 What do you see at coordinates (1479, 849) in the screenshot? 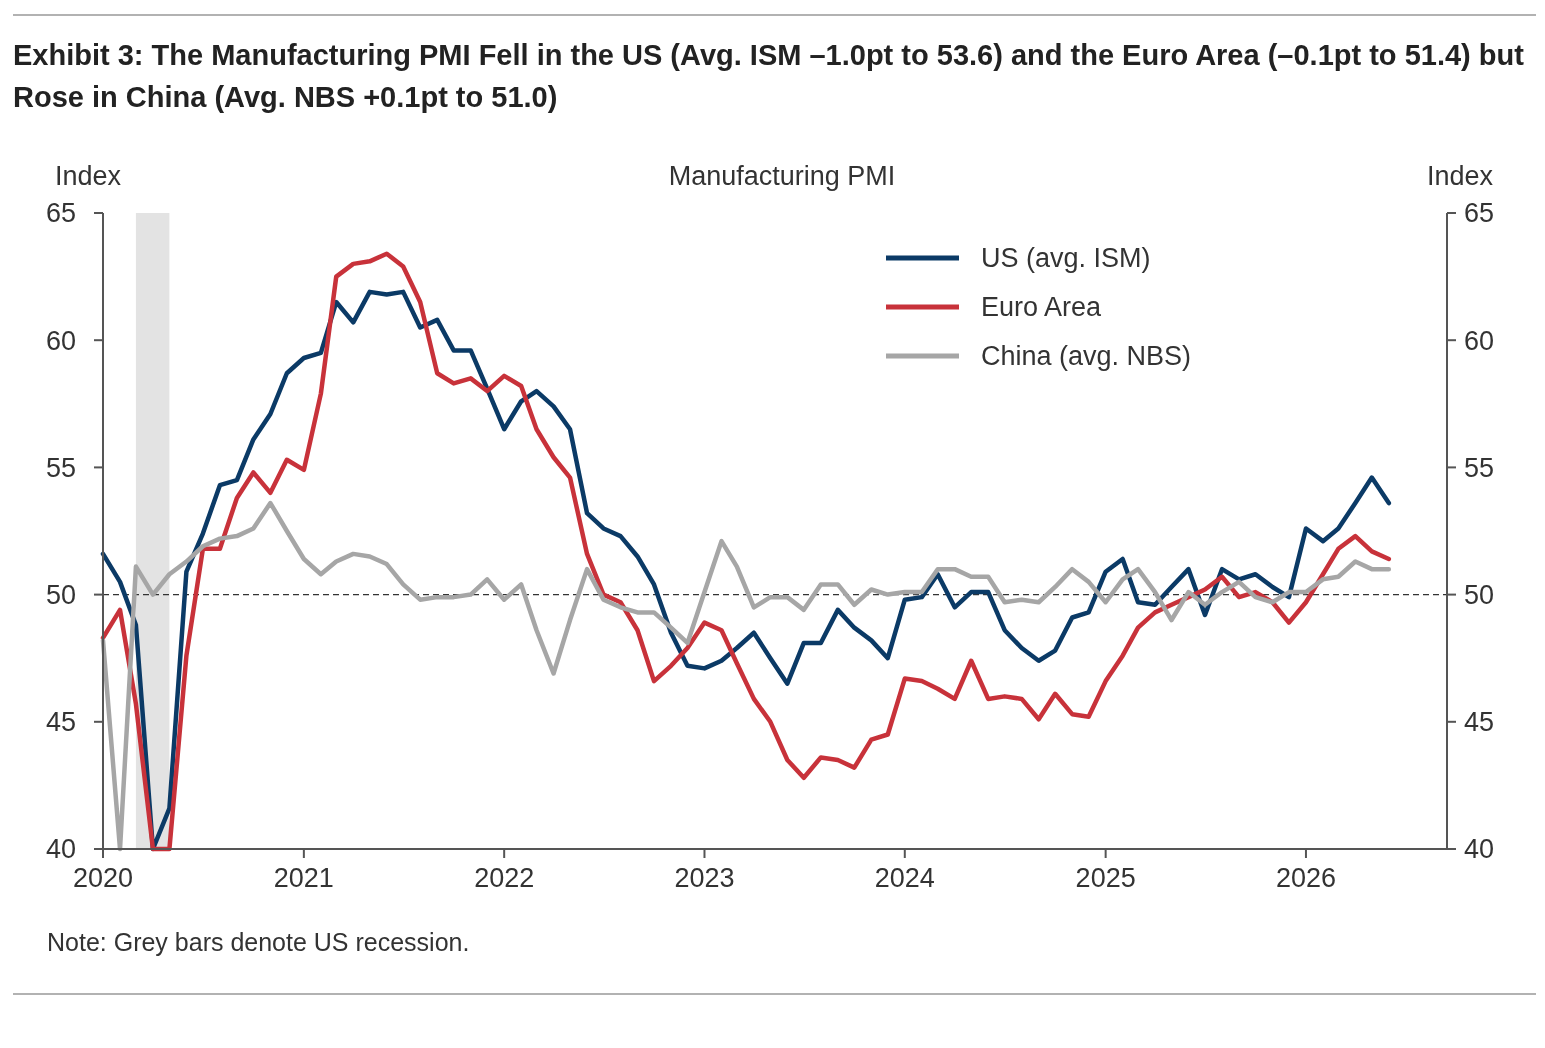
I see `y2-tick-label: 40` at bounding box center [1479, 849].